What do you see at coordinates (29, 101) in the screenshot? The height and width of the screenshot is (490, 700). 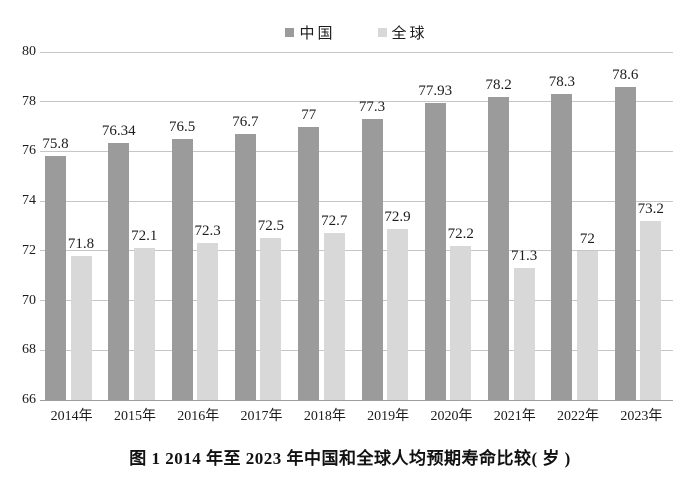 I see `y-tick-label: 78` at bounding box center [29, 101].